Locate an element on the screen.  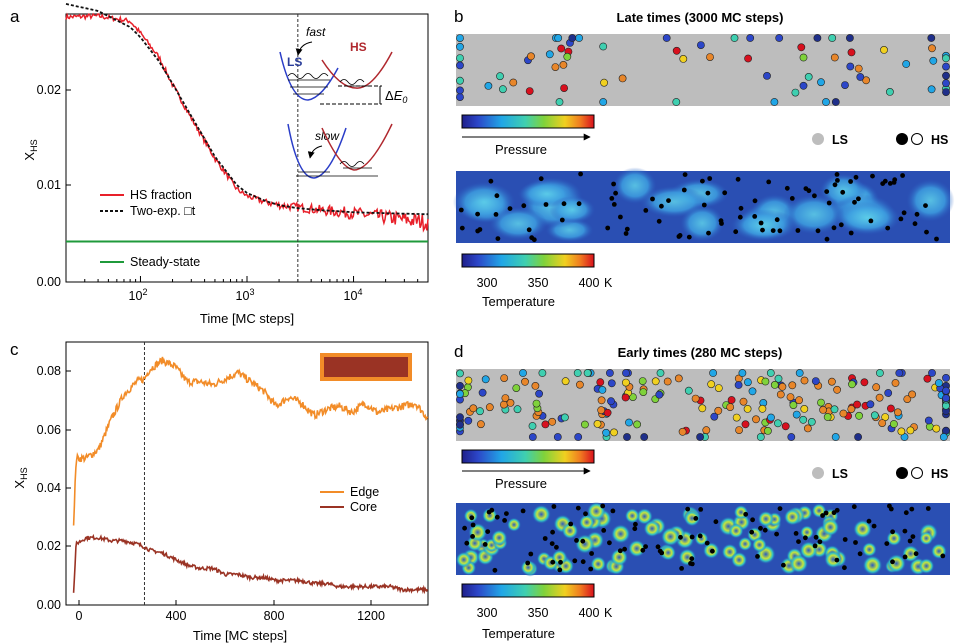
panel-d-temp-tick: 350 is located at coordinates (538, 613).